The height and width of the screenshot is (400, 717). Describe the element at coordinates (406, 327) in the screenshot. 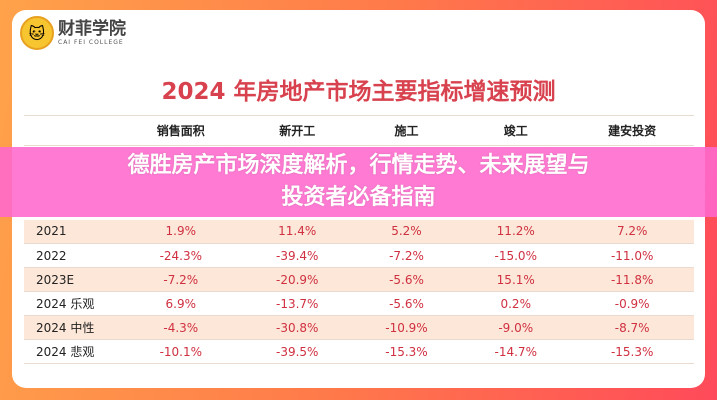

I see `table-cell: -10.9%` at that location.